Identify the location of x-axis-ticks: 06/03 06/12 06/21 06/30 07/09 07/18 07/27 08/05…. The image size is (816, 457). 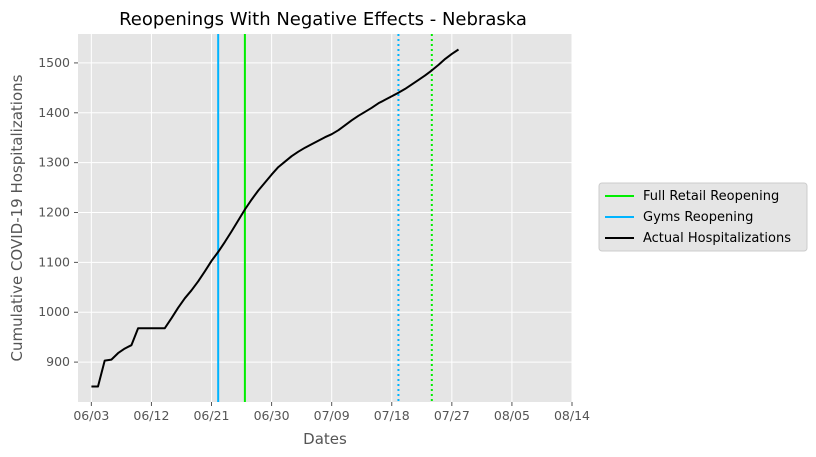
(331, 412).